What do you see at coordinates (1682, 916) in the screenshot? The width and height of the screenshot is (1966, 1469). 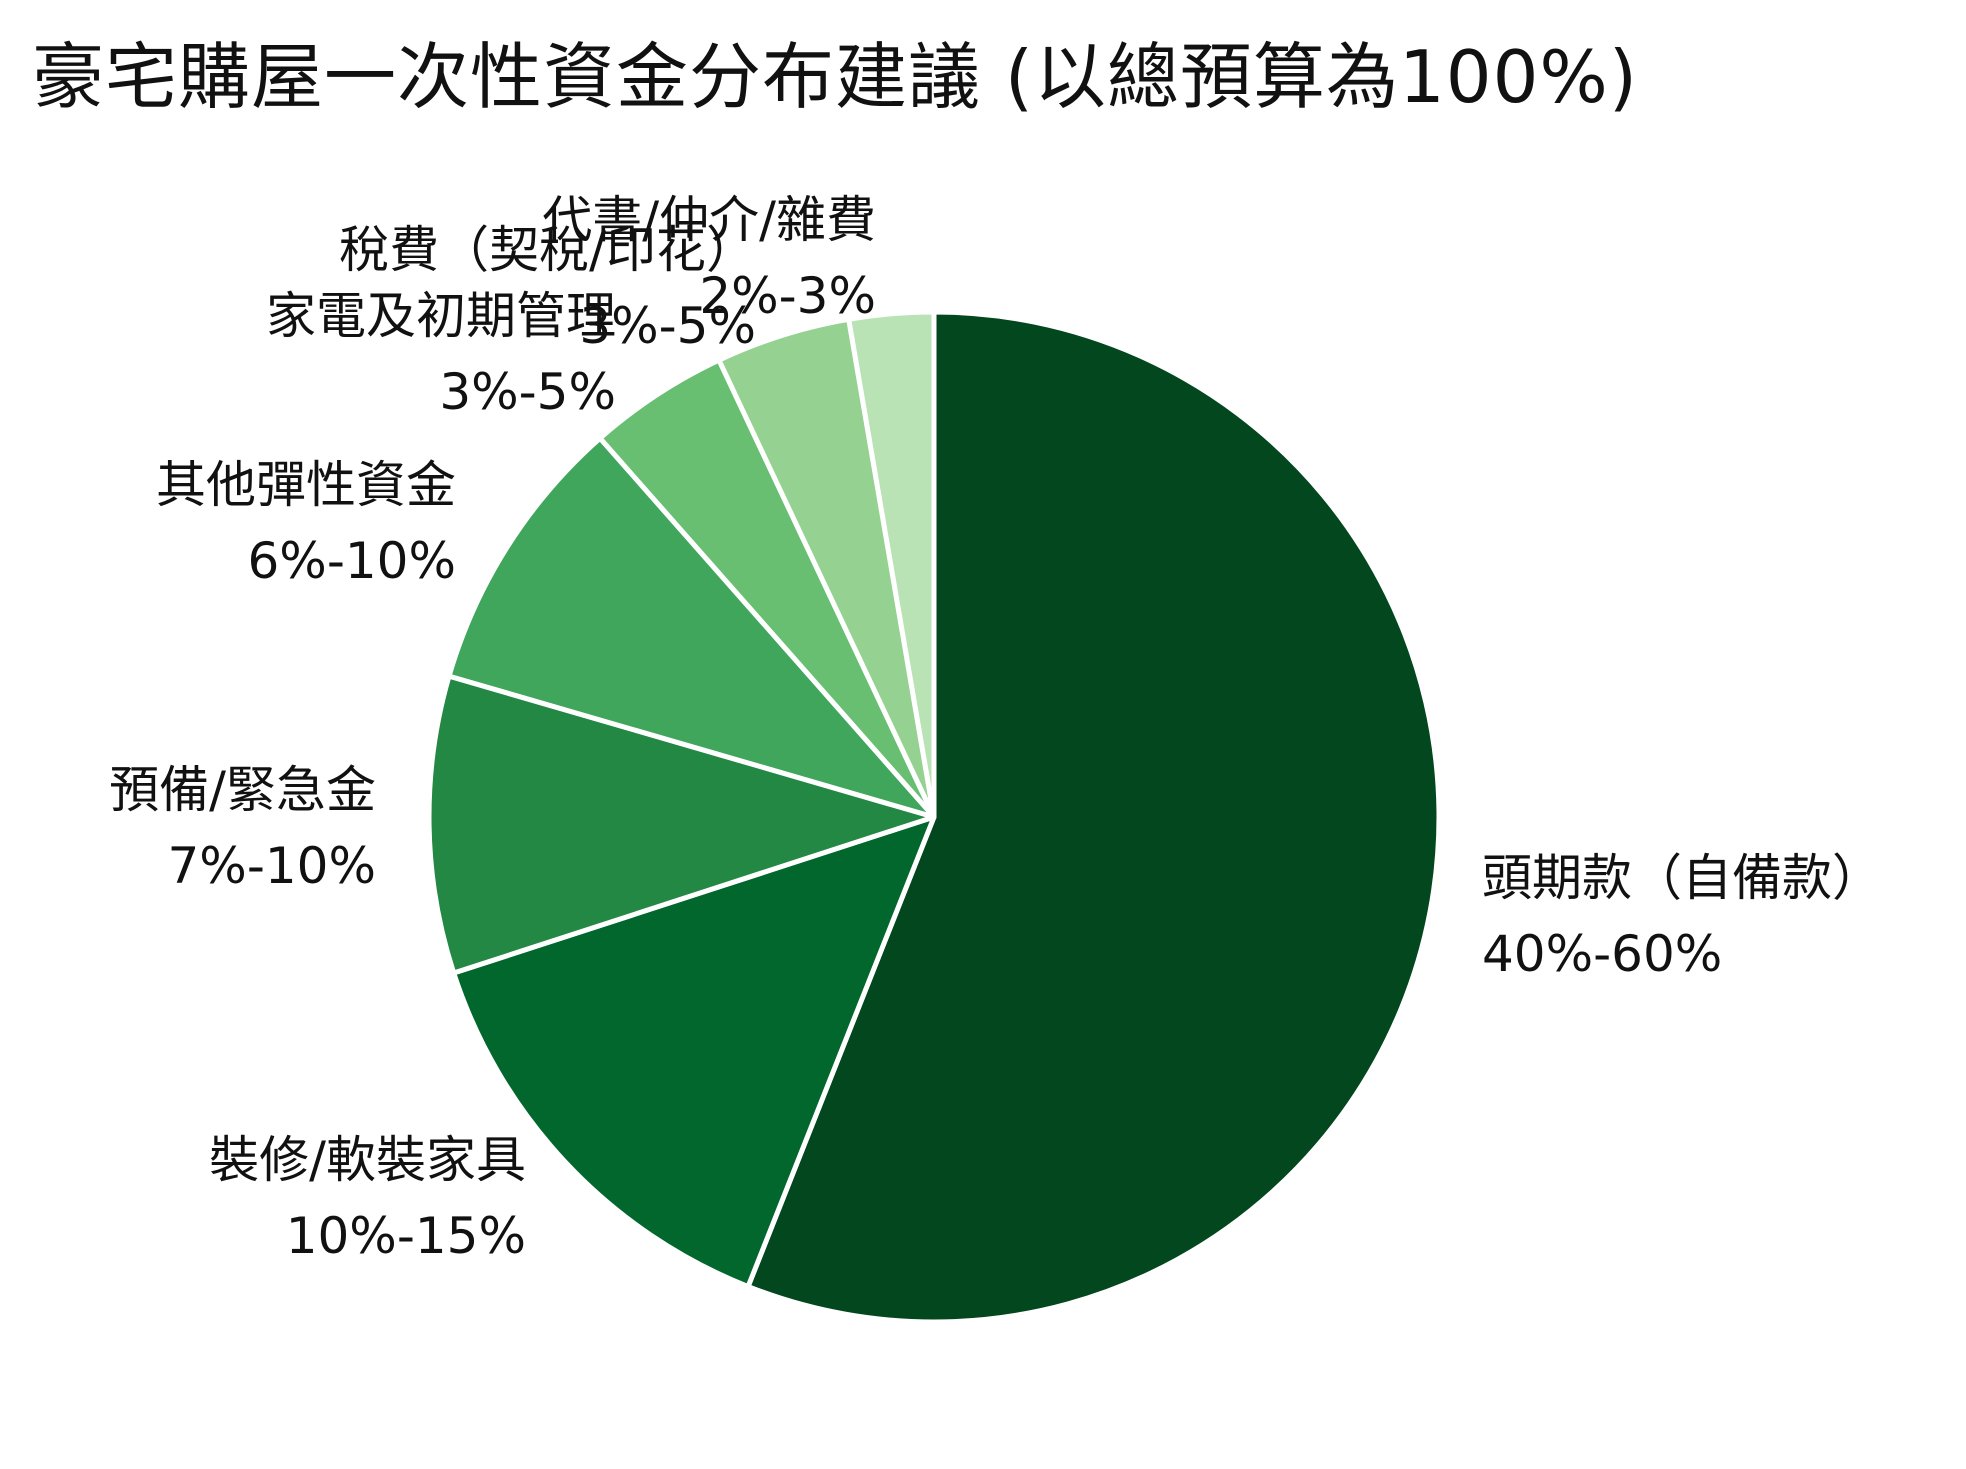 I see `slice-label-down-payment: 頭期款（自備款） 40%-60%` at bounding box center [1682, 916].